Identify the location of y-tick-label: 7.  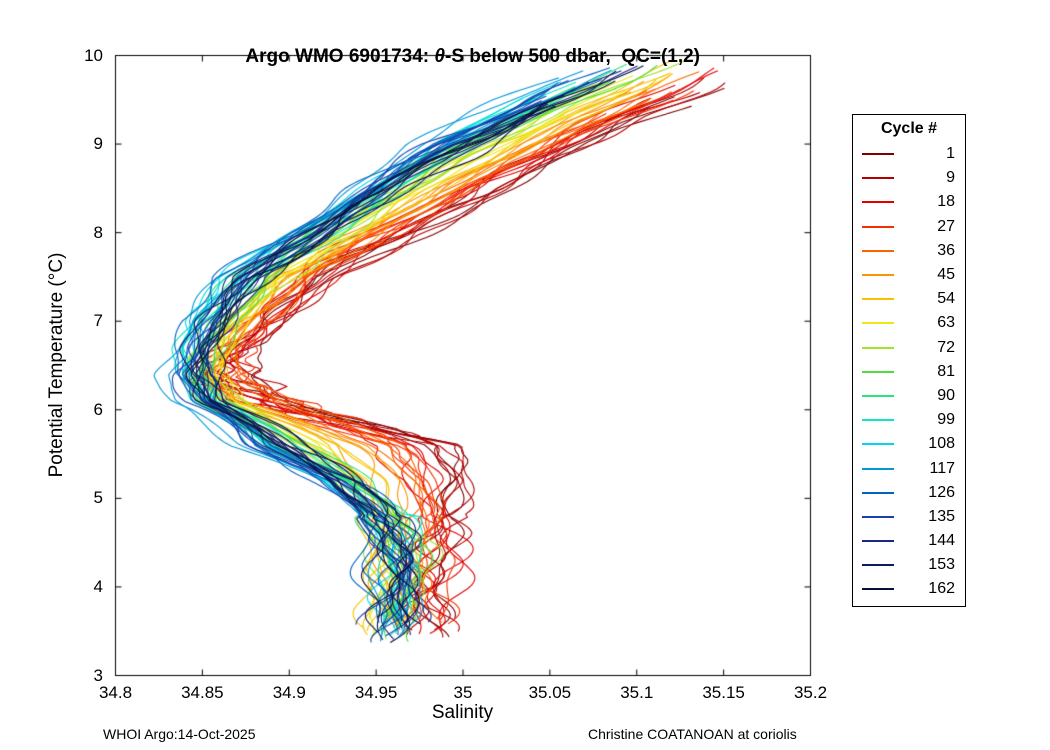
(98, 321).